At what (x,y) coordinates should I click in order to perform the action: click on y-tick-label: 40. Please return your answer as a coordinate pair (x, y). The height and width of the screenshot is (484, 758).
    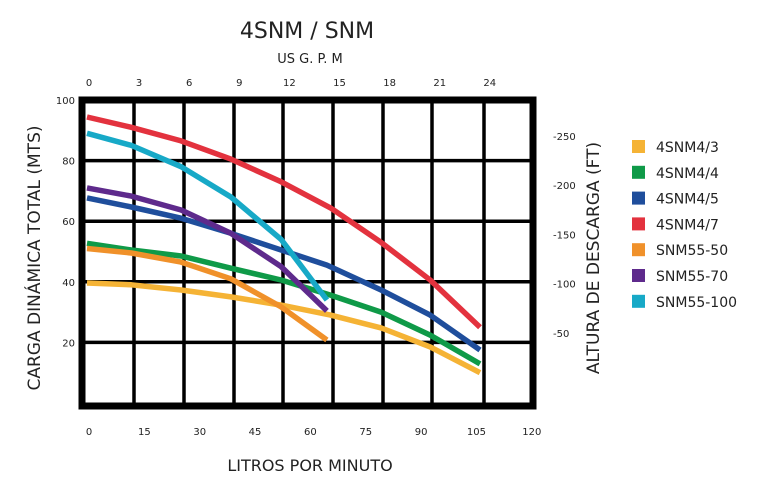
    Looking at the image, I should click on (68, 283).